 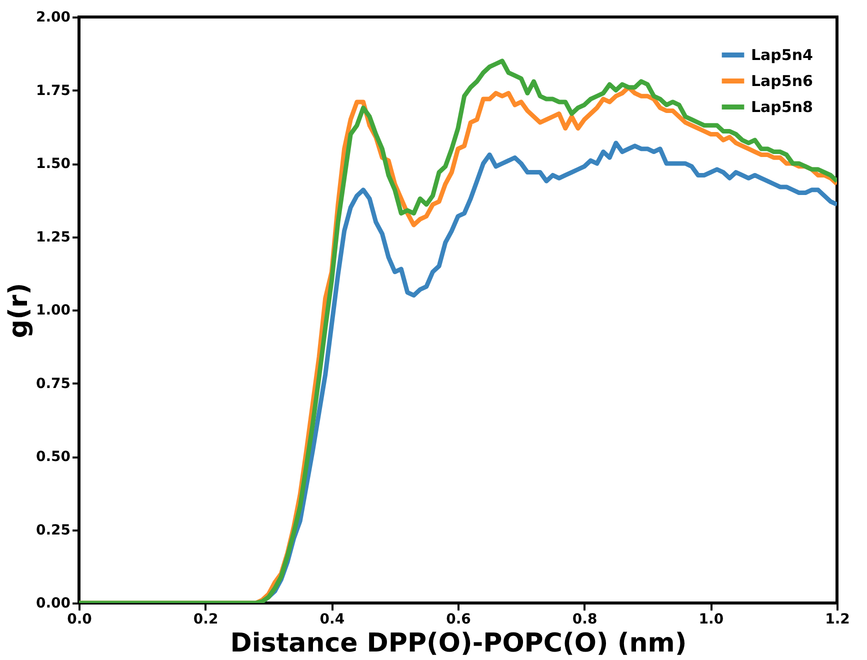 I want to click on y-tick-label: 1.00, so click(x=53, y=310).